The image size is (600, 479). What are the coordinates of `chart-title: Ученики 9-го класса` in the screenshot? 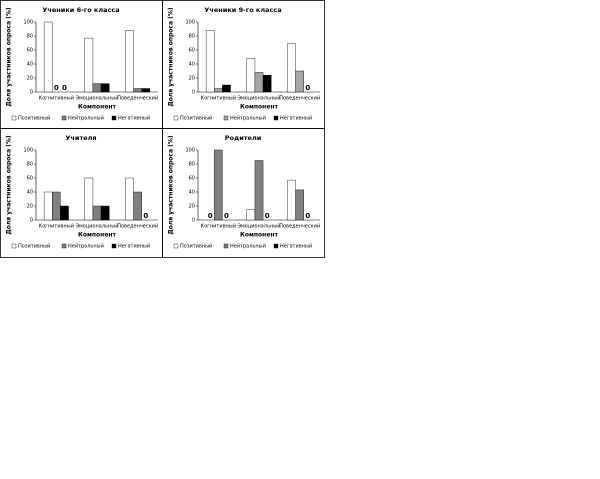 It's located at (242, 10).